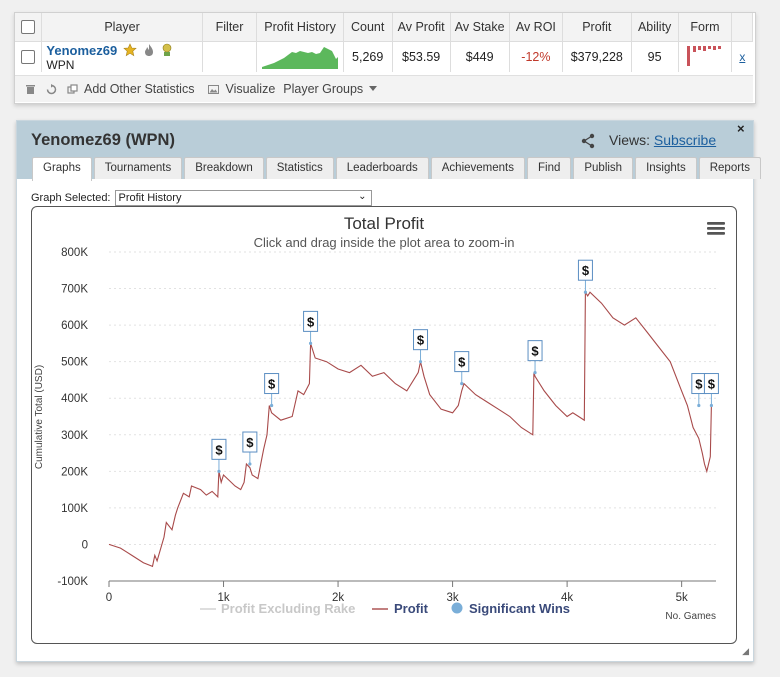  I want to click on legend-profit-excl-rake: Profit Excluding Rake, so click(288, 608).